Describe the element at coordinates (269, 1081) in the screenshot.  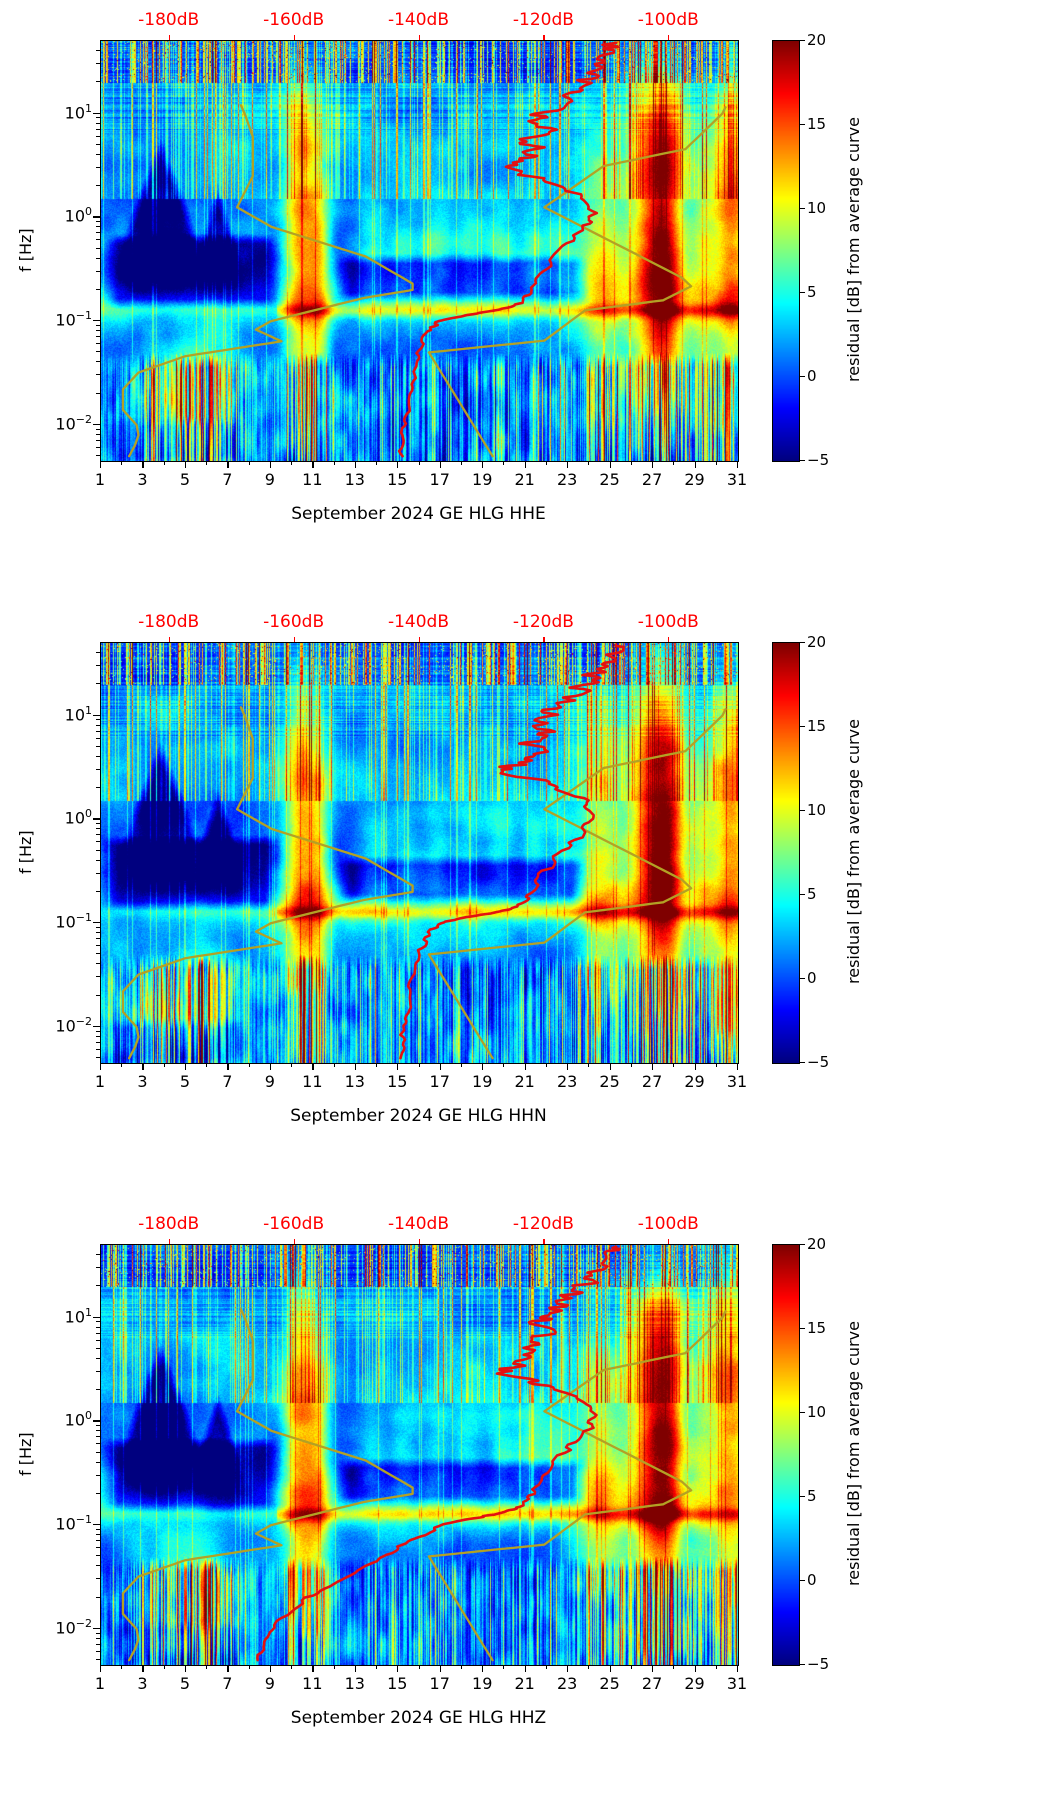
I see `x-tick-label: 9` at that location.